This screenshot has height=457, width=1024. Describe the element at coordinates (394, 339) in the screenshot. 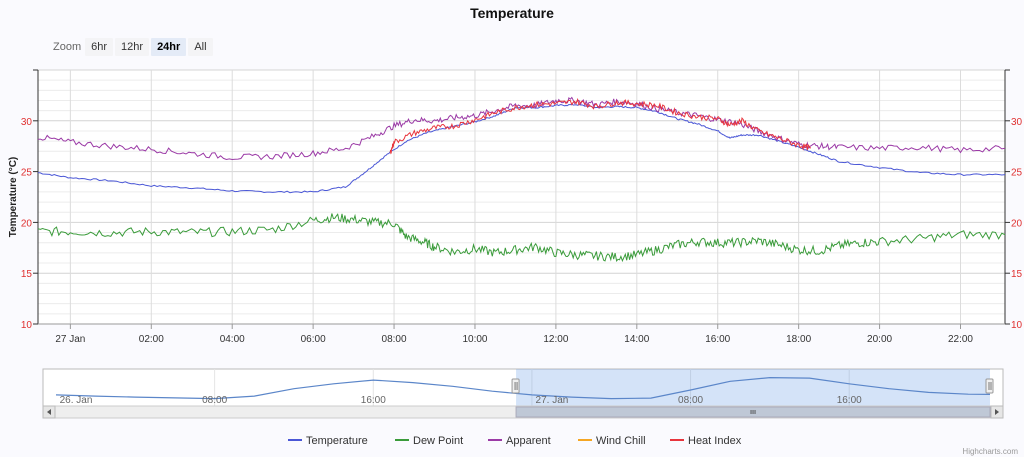

I see `x-tick-label: 08:00` at that location.